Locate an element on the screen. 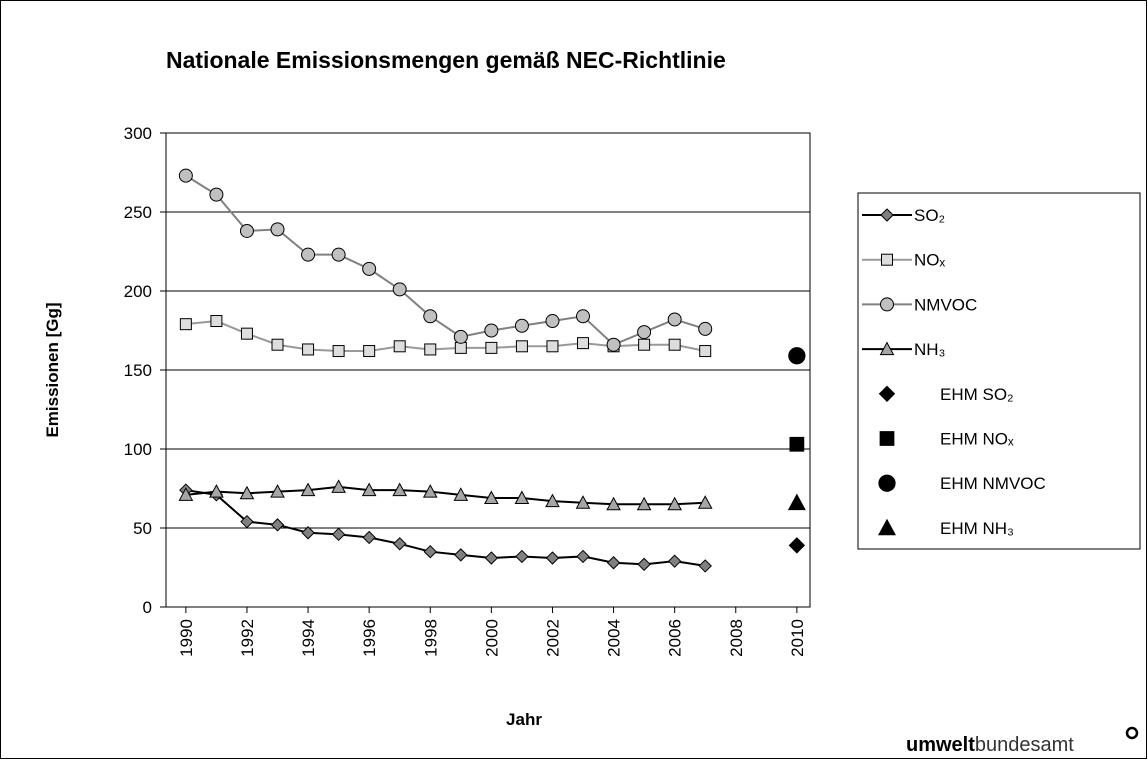 This screenshot has width=1148, height=760. legend-label: NMVOC is located at coordinates (945, 304).